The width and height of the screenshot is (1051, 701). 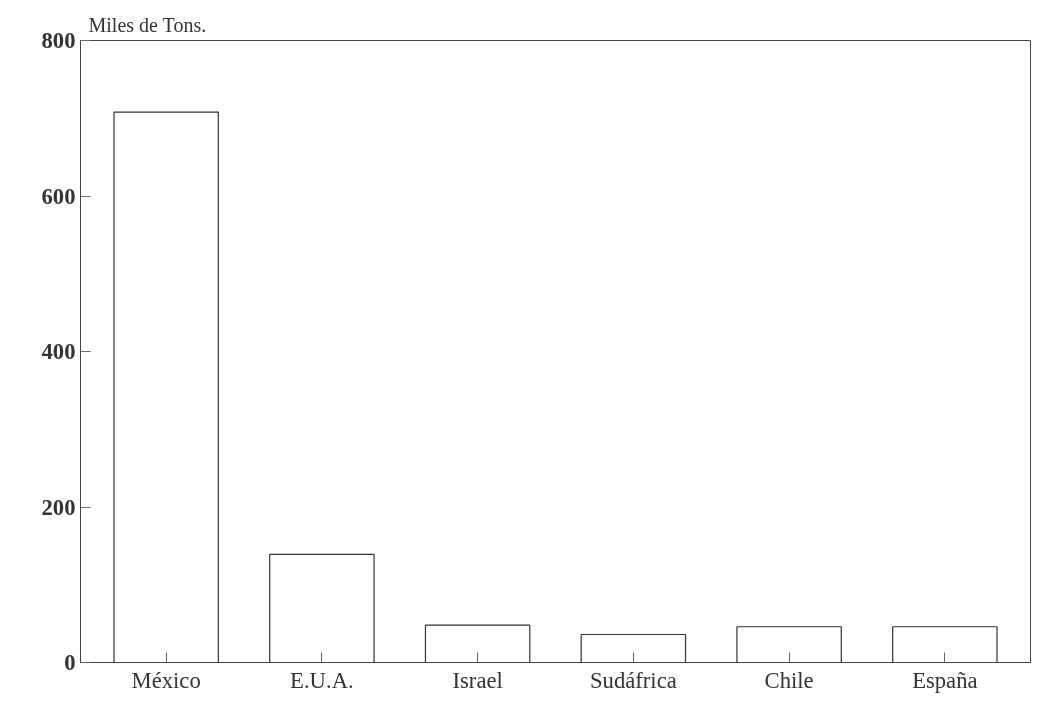 I want to click on y-tick-label: 0, so click(x=70, y=662).